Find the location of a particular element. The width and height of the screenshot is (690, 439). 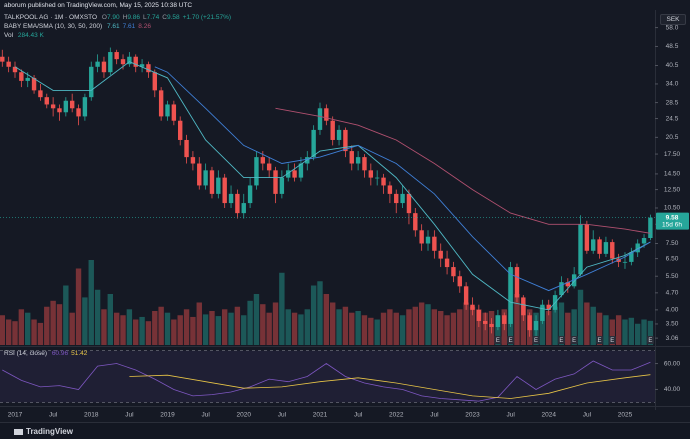

y-tick-label: 48.5 is located at coordinates (672, 46).